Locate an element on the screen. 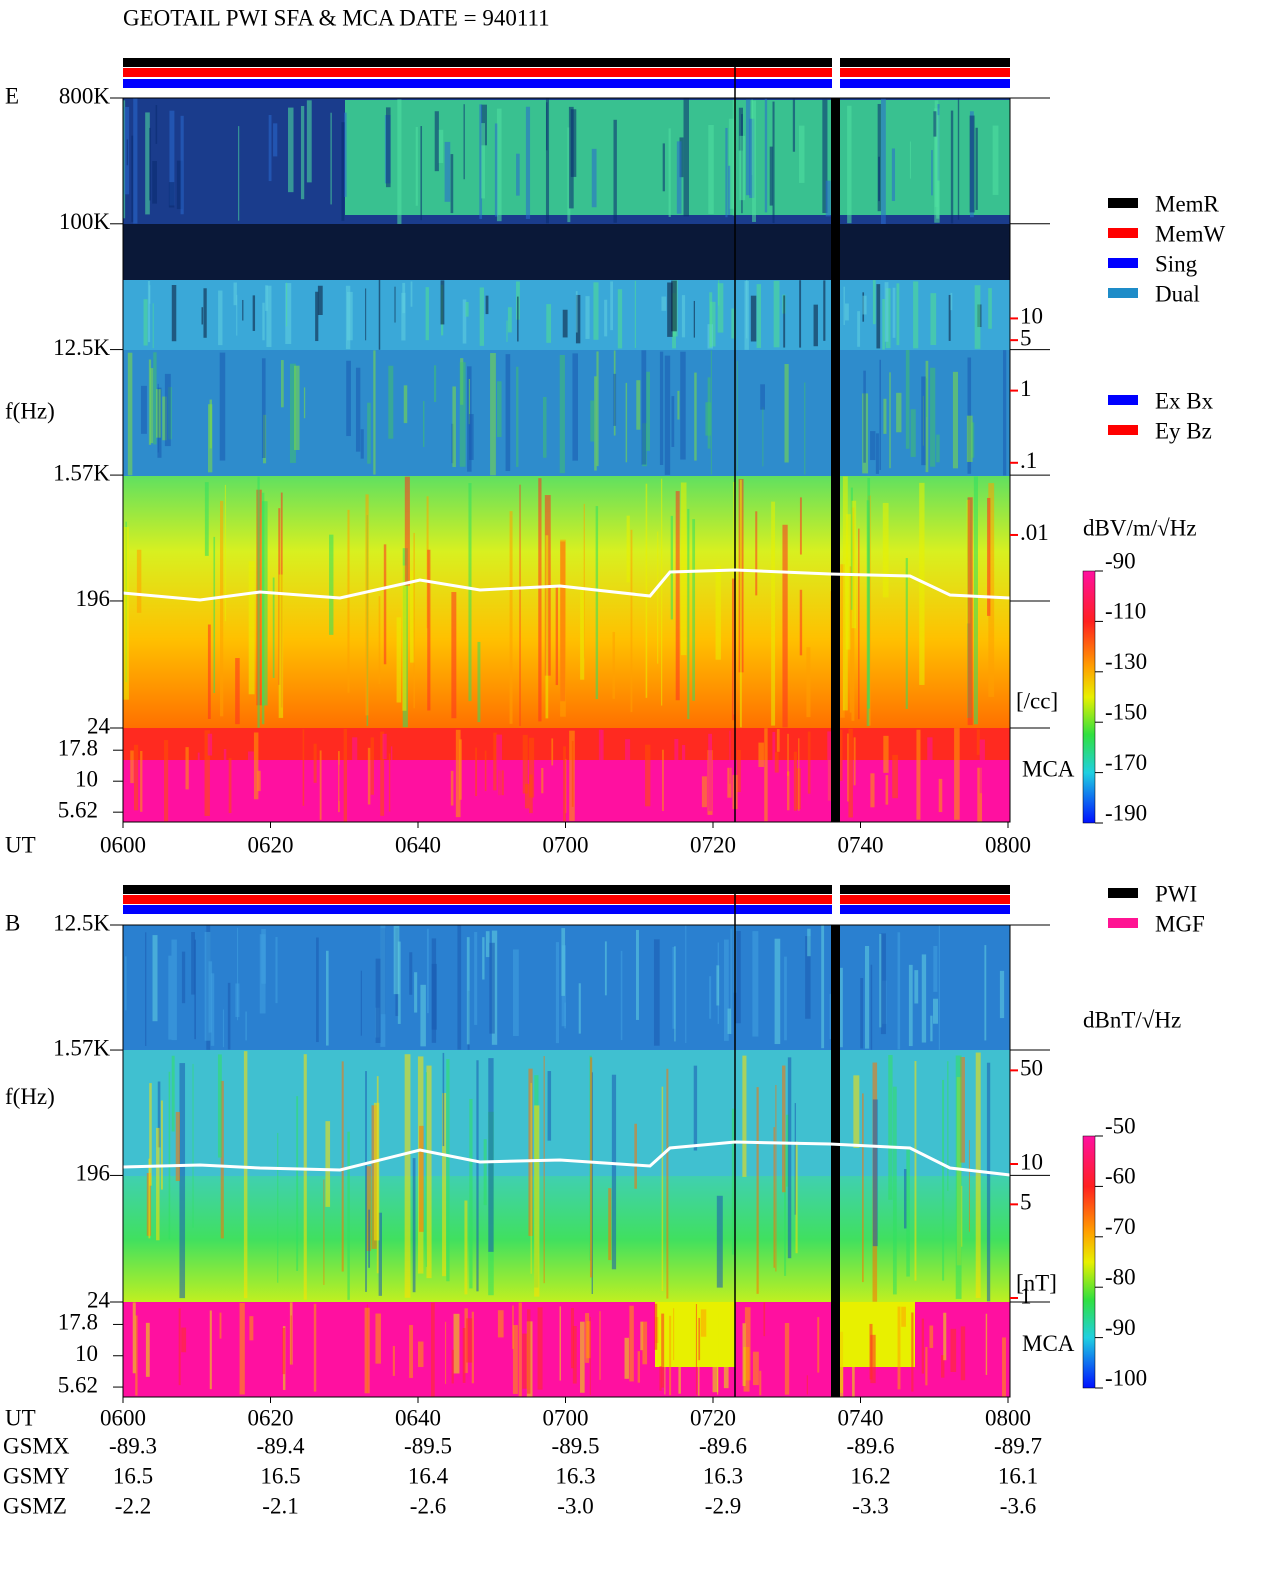 This screenshot has height=1593, width=1280. mca-tick-label: 10 is located at coordinates (86, 1353).